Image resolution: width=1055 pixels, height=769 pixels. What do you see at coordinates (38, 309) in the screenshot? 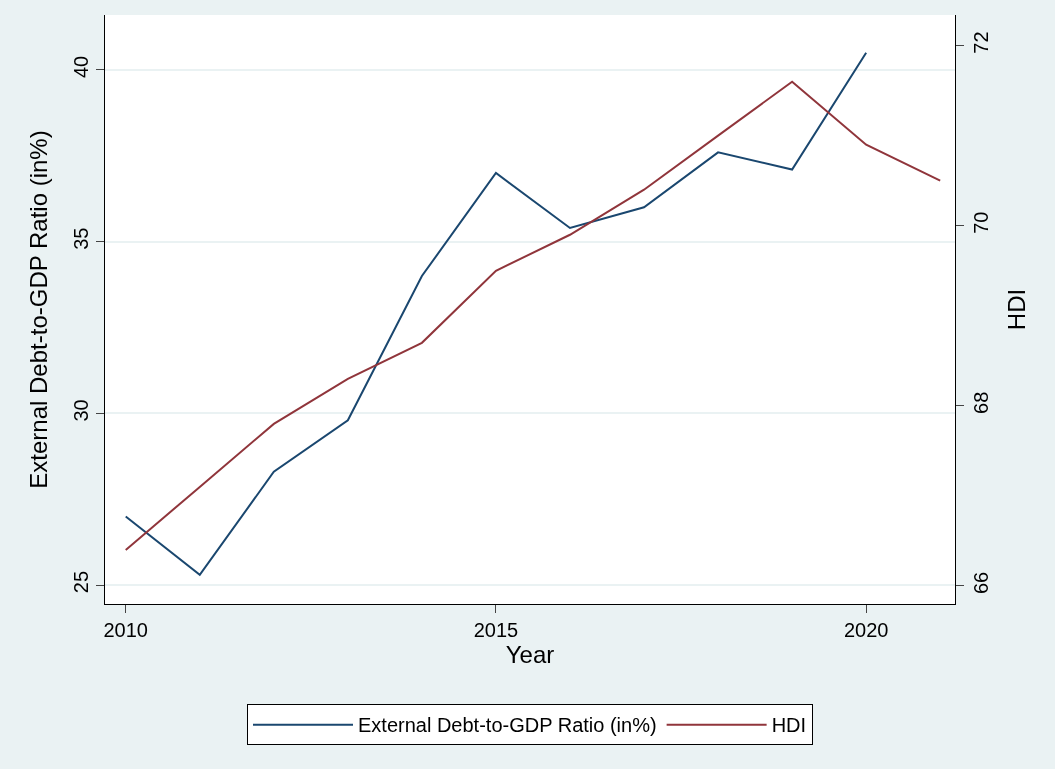
I see `y-axis-title: External Debt-to-GDP Ratio (in%)` at bounding box center [38, 309].